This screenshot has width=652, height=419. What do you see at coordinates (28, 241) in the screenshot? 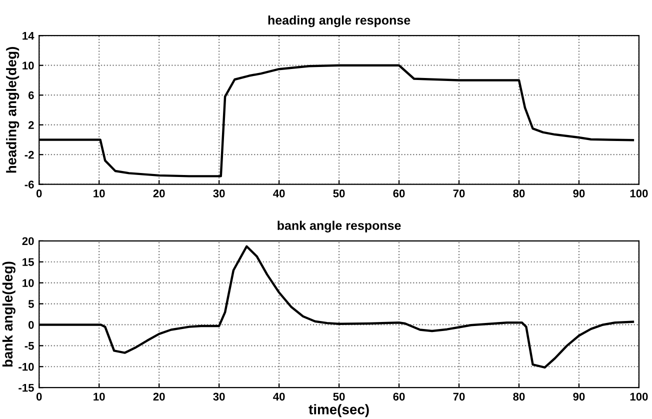
I see `y-tick-label: 20` at bounding box center [28, 241].